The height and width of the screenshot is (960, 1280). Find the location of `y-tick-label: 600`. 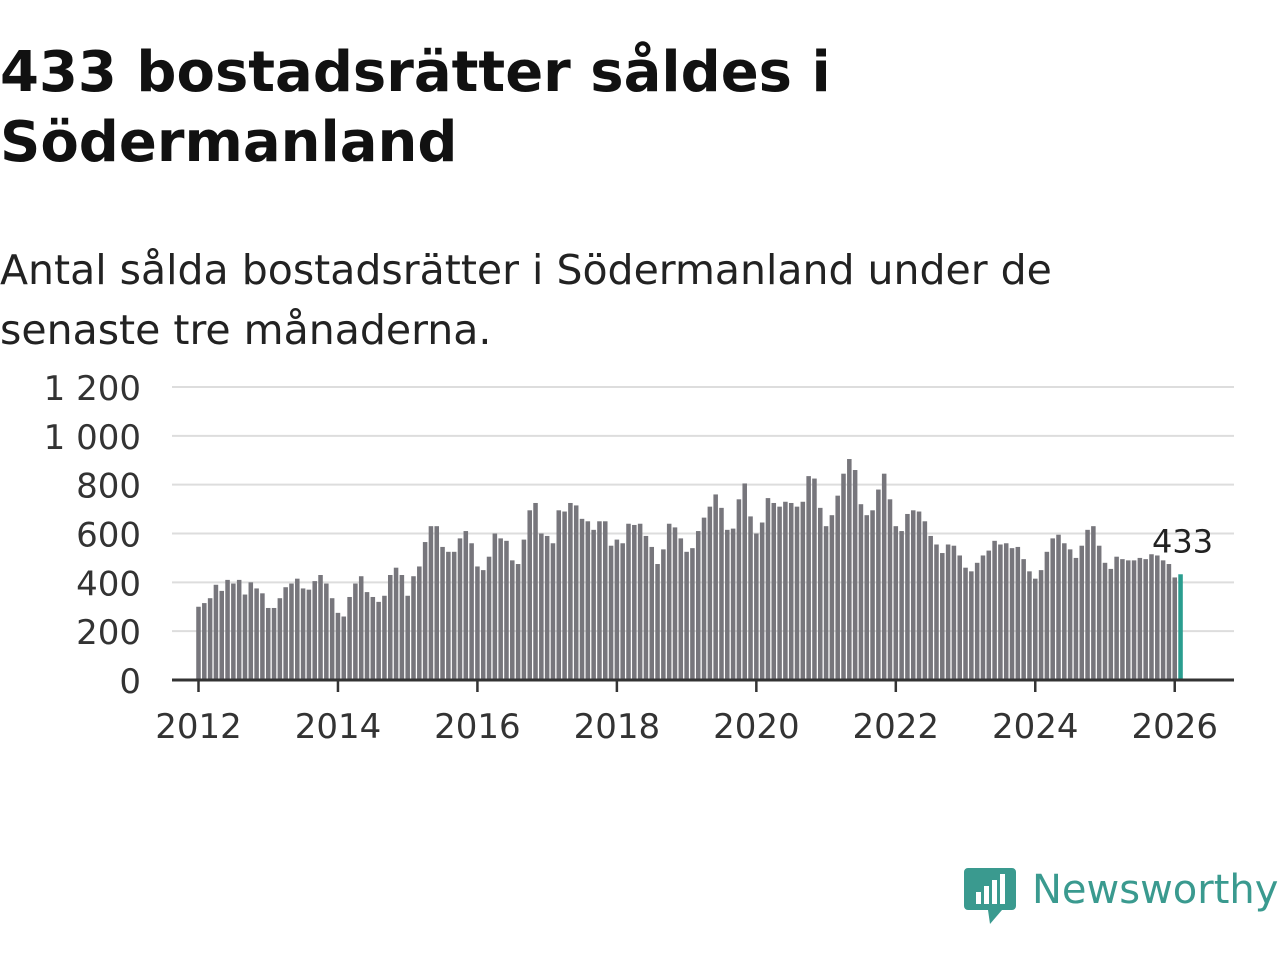

y-tick-label: 600 is located at coordinates (108, 536).